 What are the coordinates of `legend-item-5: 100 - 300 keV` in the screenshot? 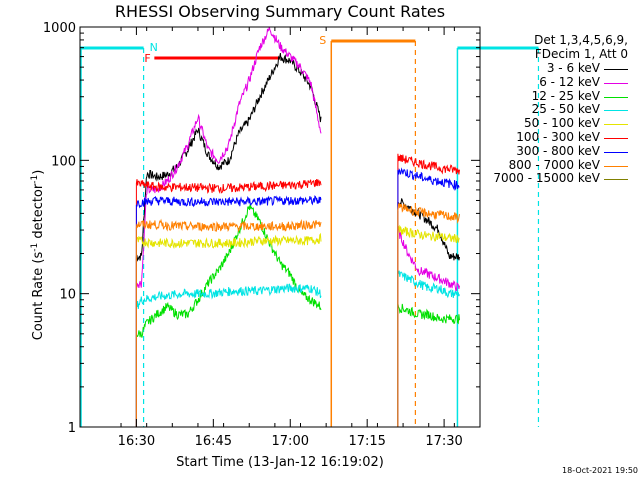 It's located at (558, 137).